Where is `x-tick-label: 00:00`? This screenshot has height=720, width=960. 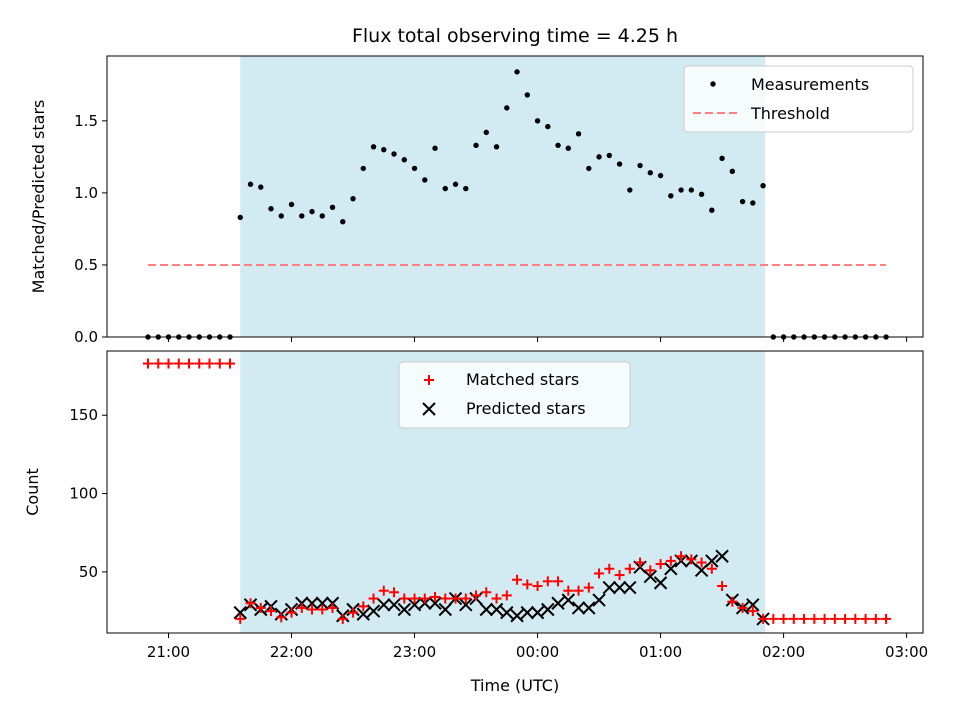 x-tick-label: 00:00 is located at coordinates (537, 652).